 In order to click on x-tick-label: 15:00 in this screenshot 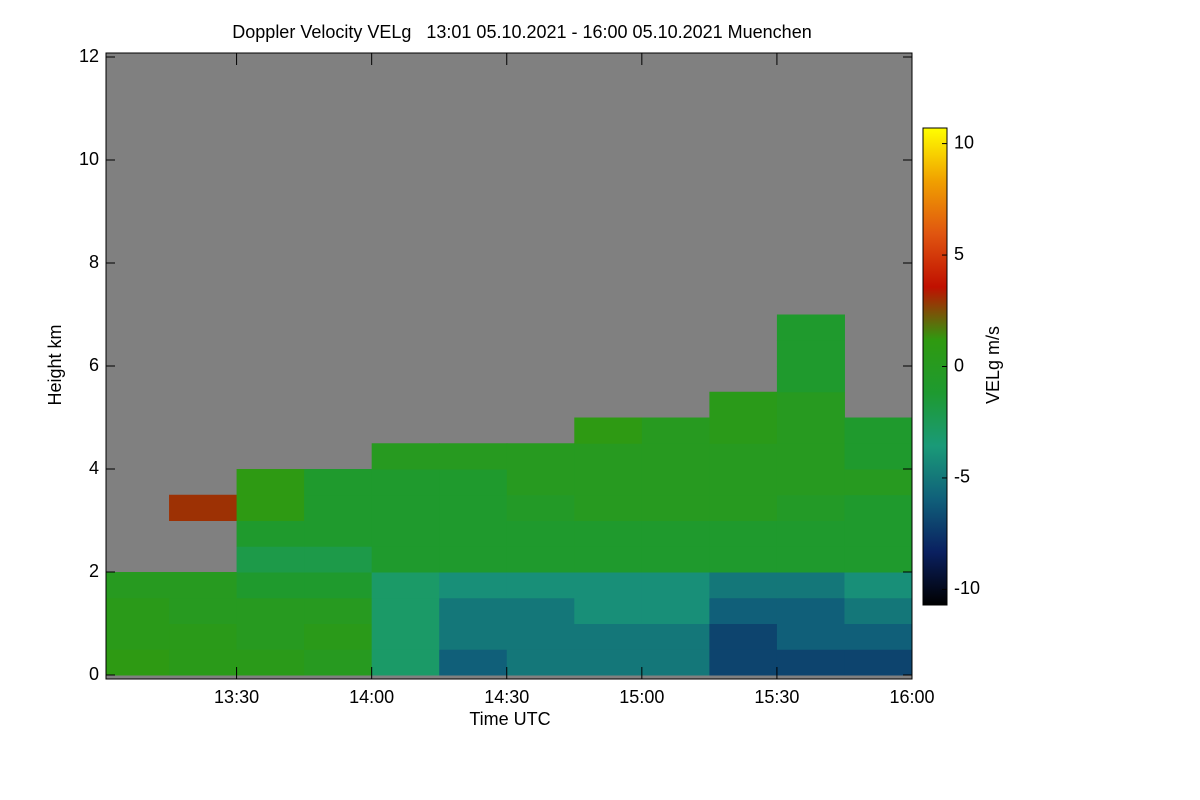, I will do `click(641, 697)`.